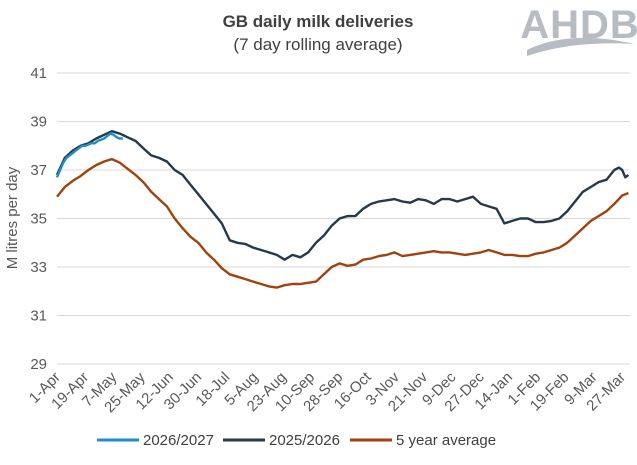  I want to click on legend: 2026/2027 2025/2026 5 year average, so click(296, 440).